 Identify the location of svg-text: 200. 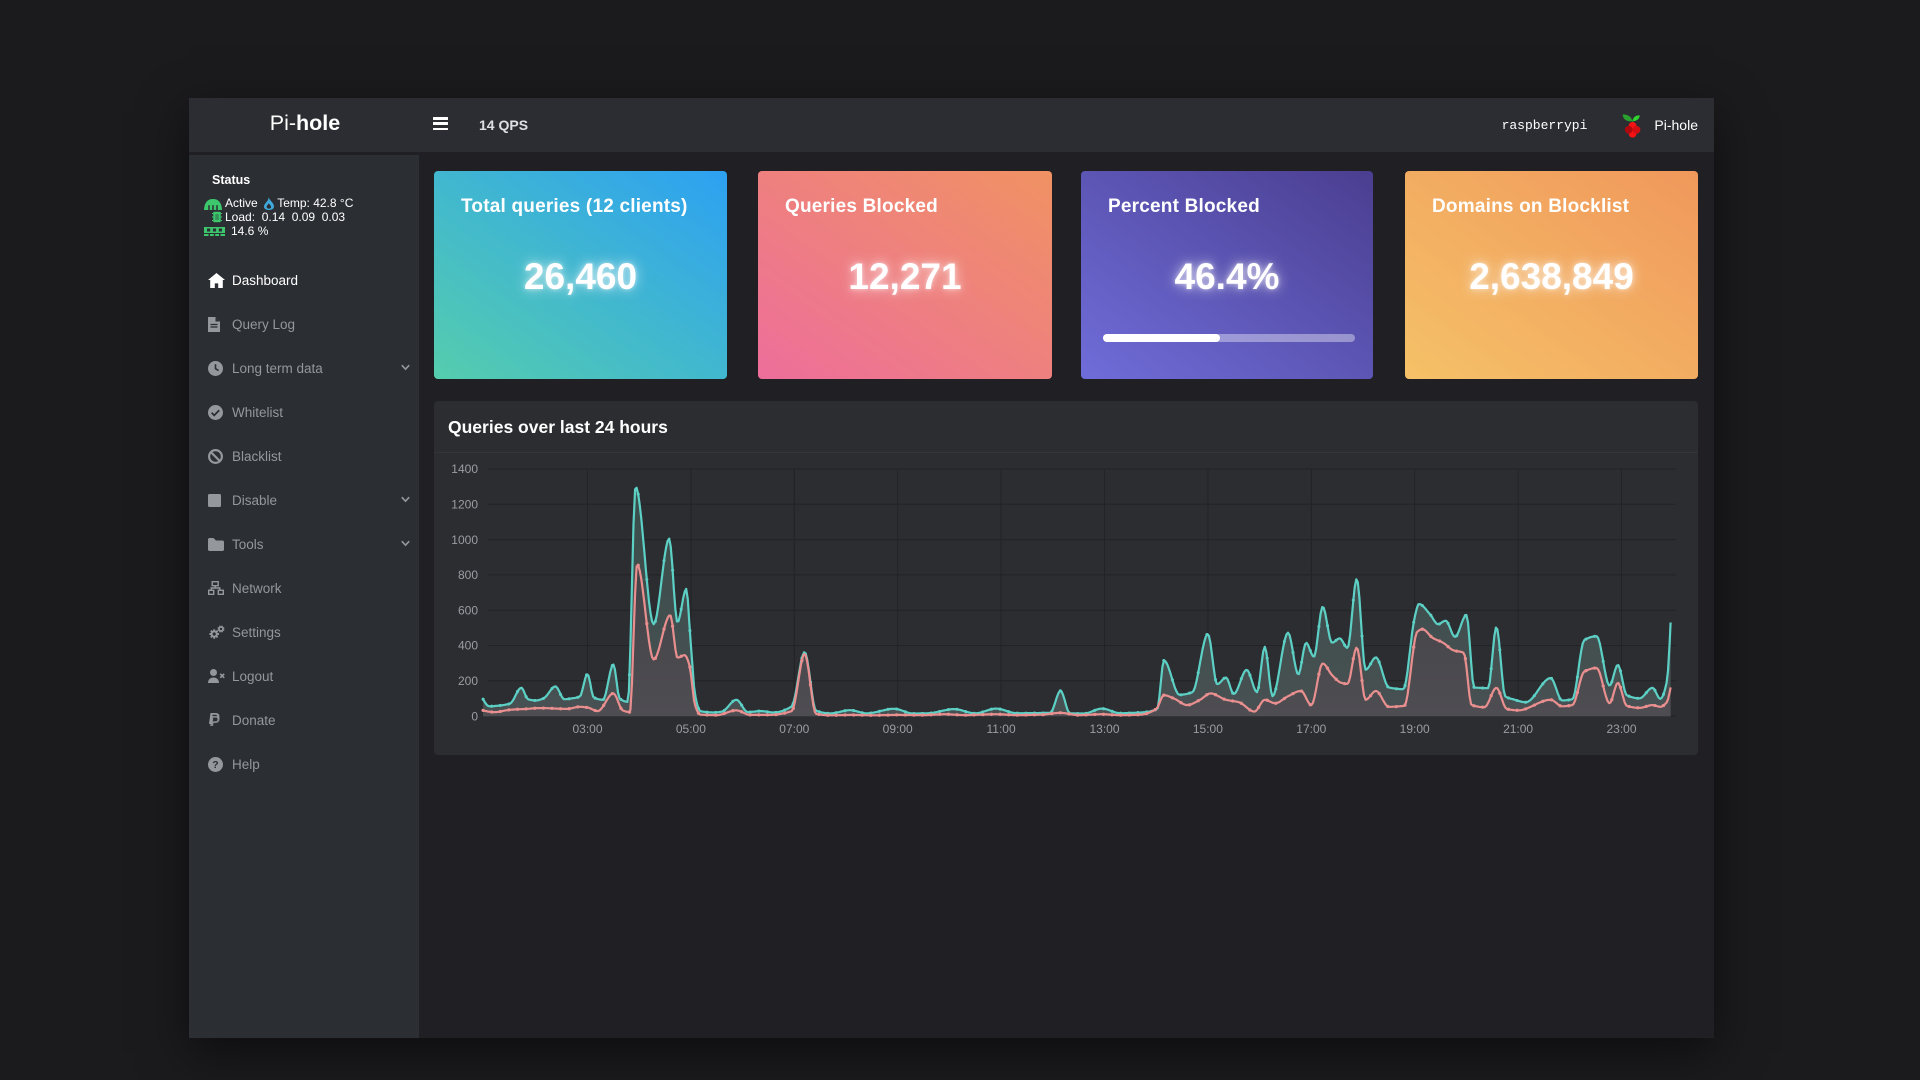
(468, 681).